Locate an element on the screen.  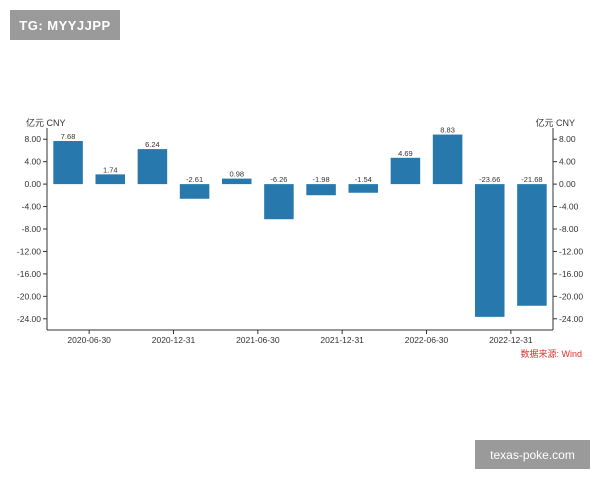
y-tick-label-left: -16.00 is located at coordinates (29, 274).